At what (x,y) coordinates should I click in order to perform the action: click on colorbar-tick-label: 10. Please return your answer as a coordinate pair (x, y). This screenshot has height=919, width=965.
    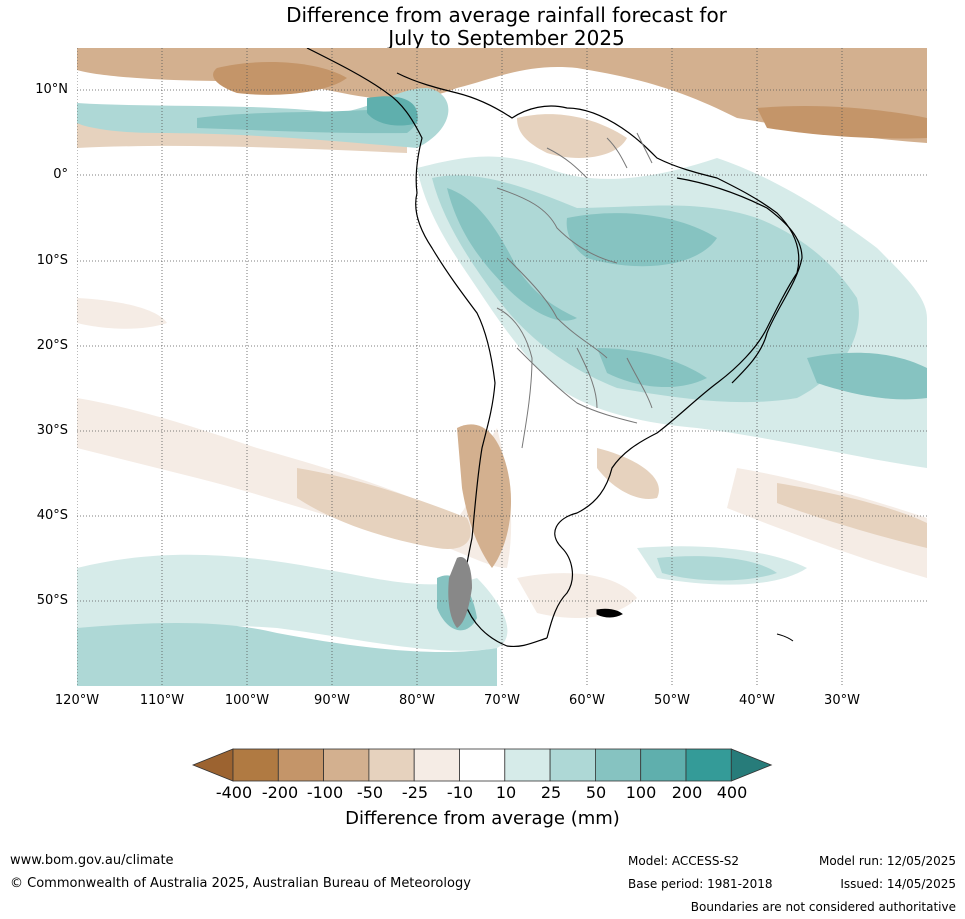
    Looking at the image, I should click on (506, 792).